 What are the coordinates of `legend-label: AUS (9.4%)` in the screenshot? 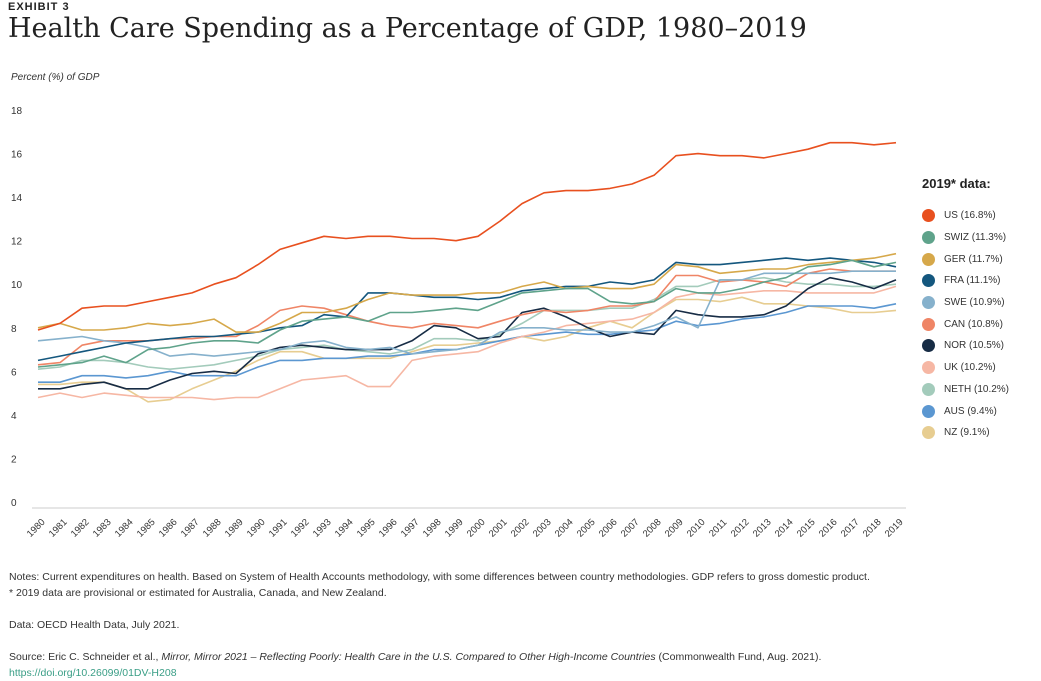 It's located at (970, 411).